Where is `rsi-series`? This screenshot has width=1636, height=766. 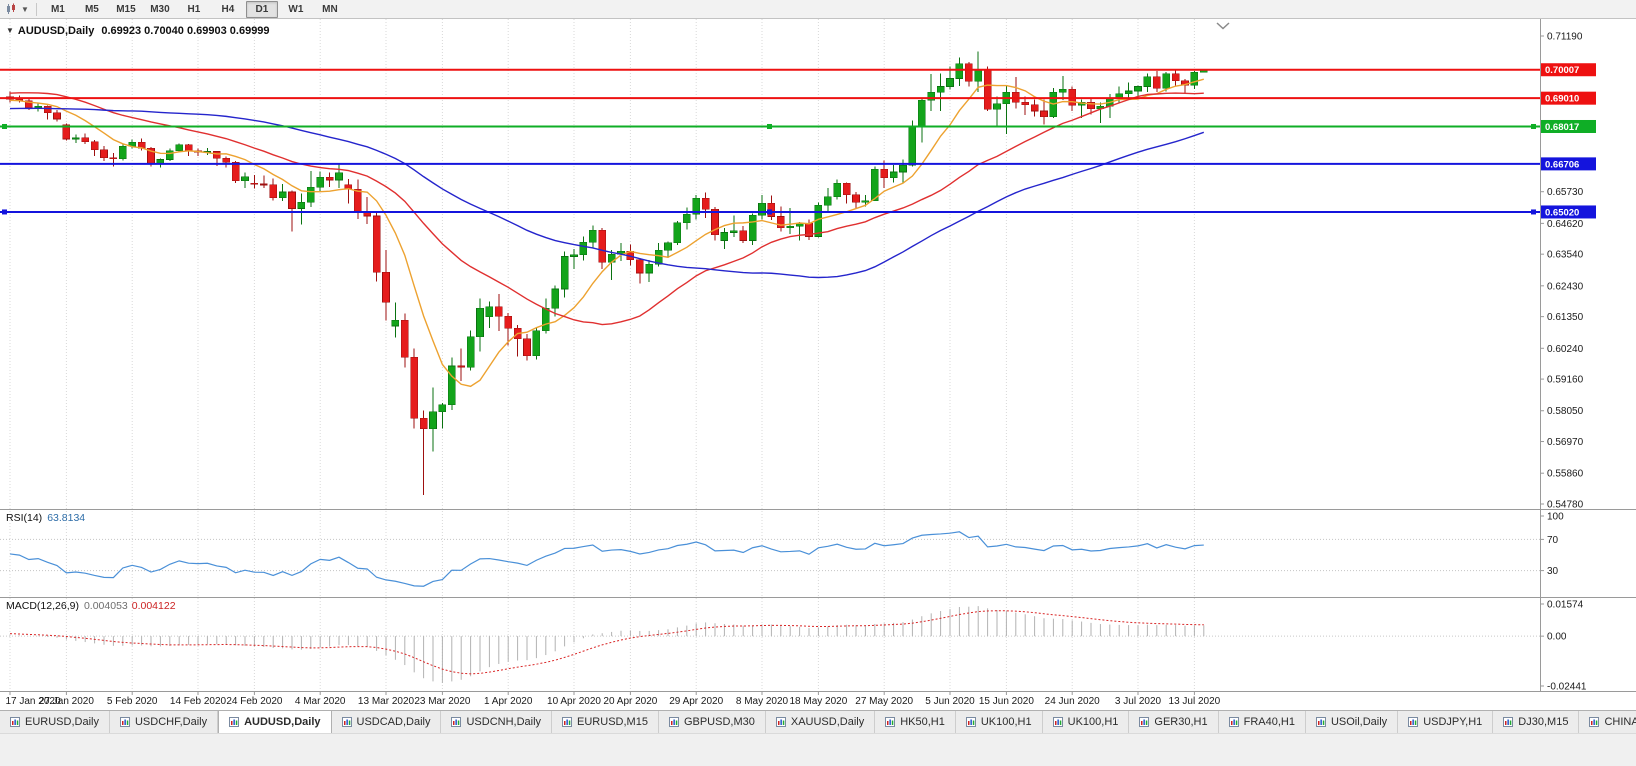 rsi-series is located at coordinates (770, 559).